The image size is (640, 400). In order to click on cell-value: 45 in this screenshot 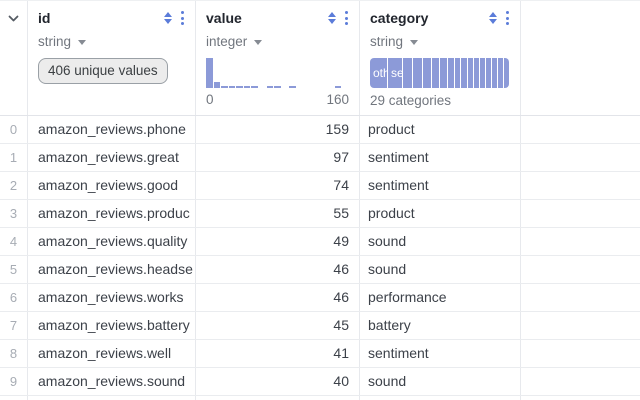, I will do `click(278, 325)`.